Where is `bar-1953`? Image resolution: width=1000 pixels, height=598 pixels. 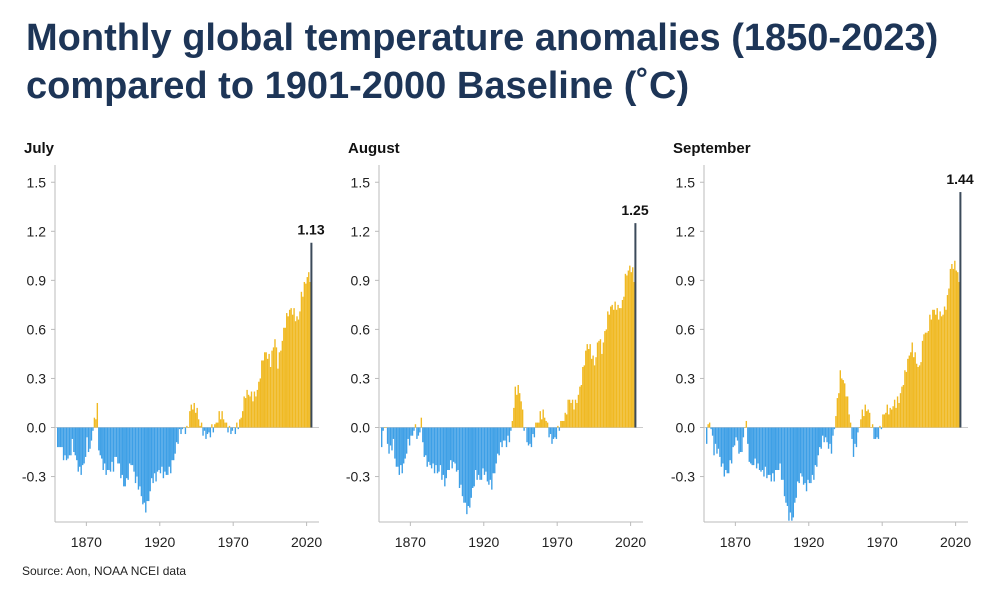
bar-1953 is located at coordinates (533, 431).